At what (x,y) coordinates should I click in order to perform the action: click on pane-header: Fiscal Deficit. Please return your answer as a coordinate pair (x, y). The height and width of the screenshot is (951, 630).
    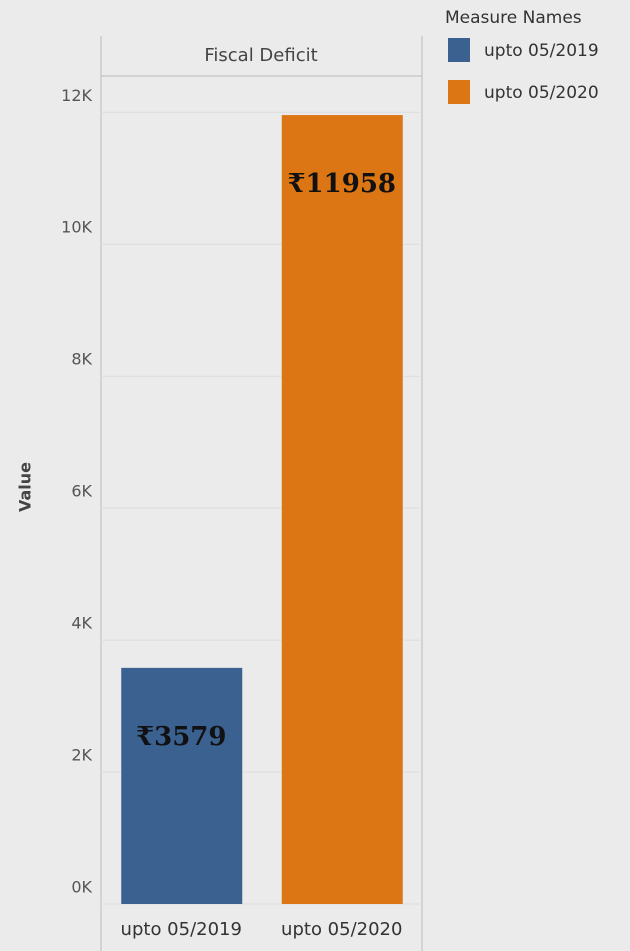
    Looking at the image, I should click on (260, 55).